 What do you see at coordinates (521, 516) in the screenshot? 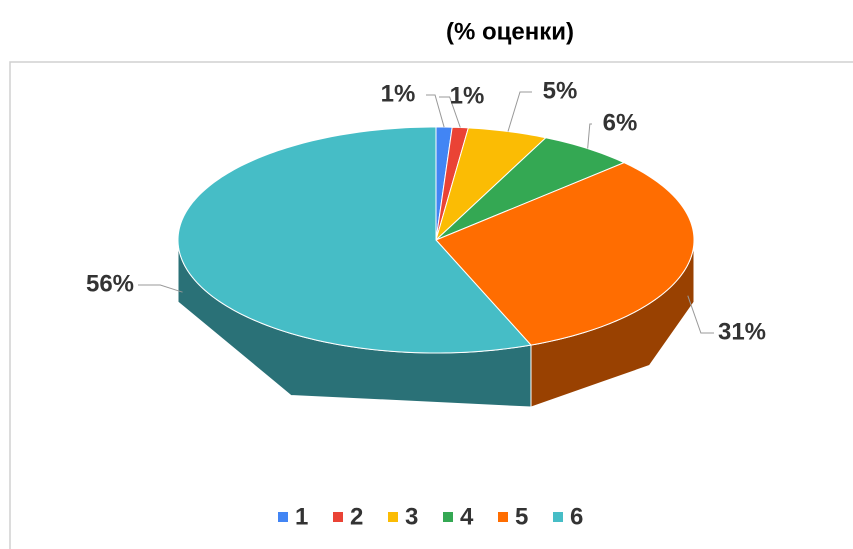
I see `legend-label: 5` at bounding box center [521, 516].